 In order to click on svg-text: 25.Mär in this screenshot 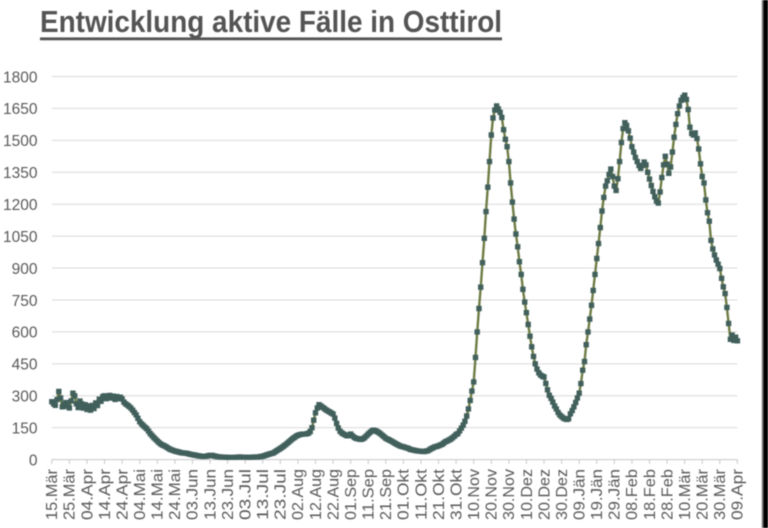, I will do `click(70, 494)`.